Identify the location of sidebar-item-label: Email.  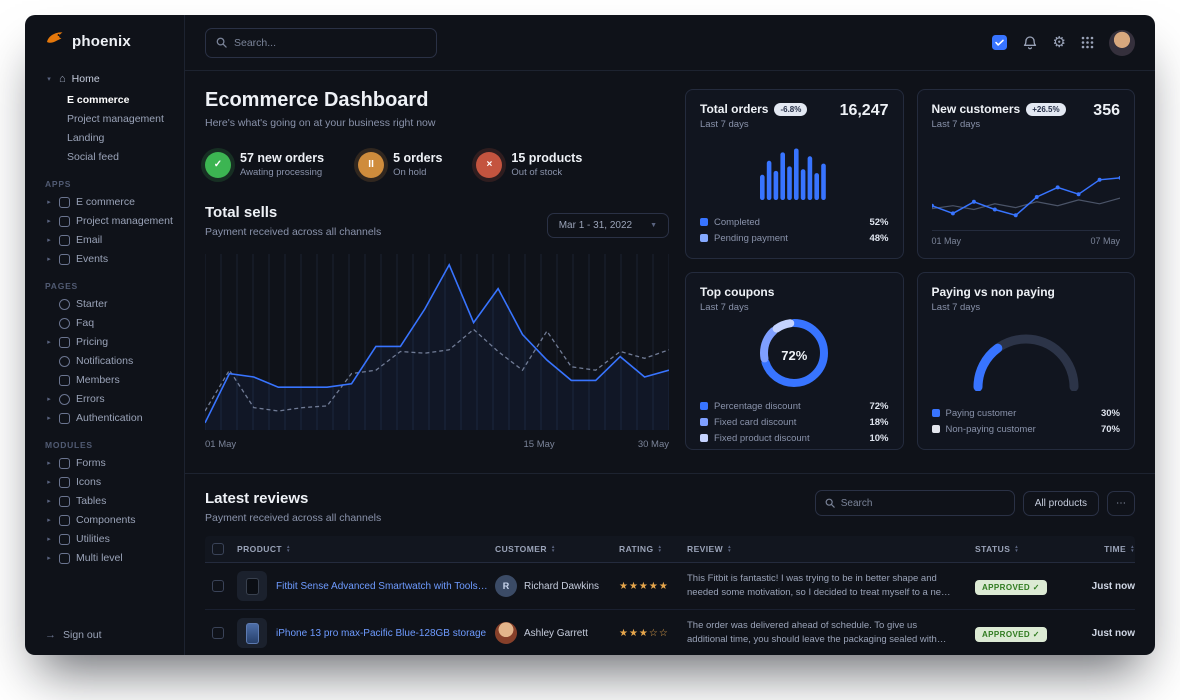
(89, 240).